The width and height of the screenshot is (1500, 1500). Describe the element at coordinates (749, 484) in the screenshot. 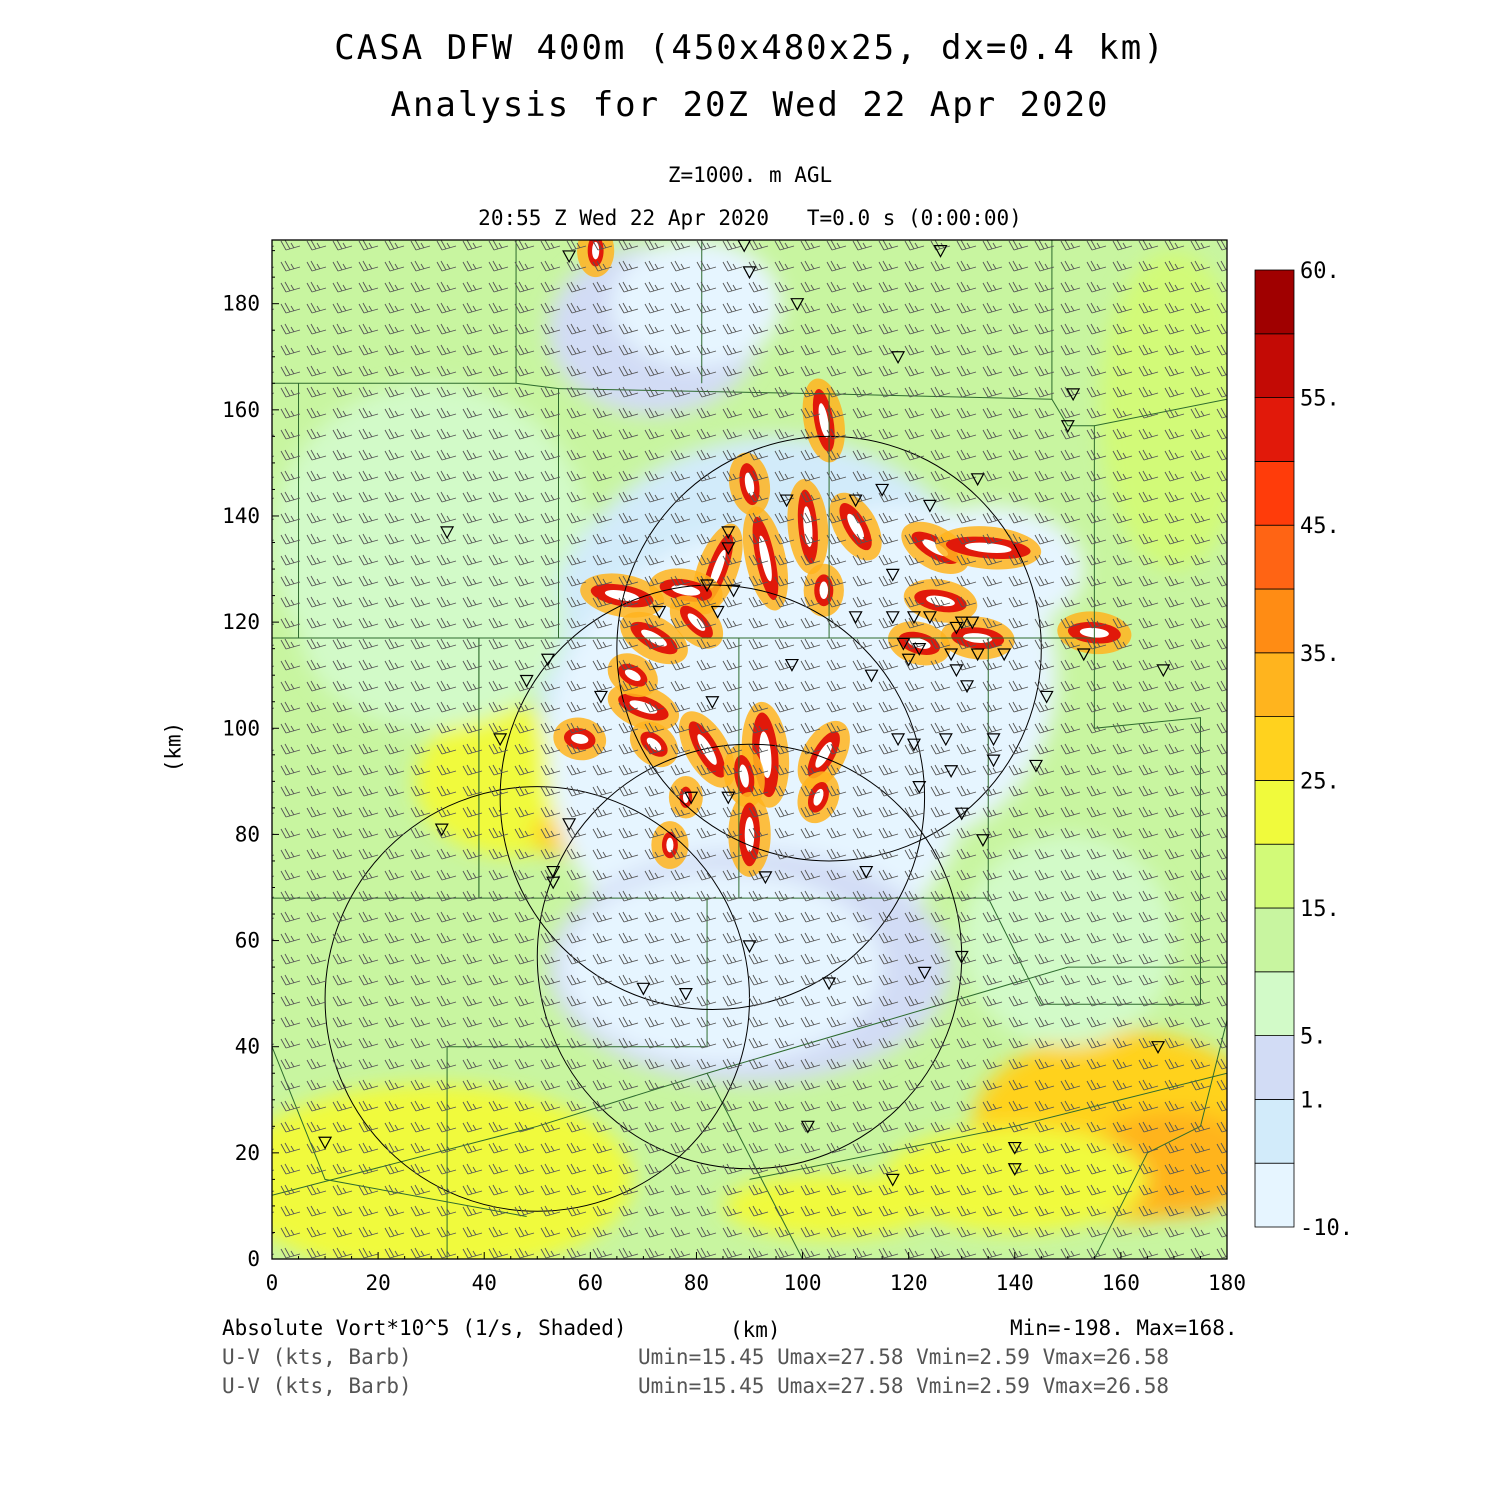

I see `vorticity-max` at that location.